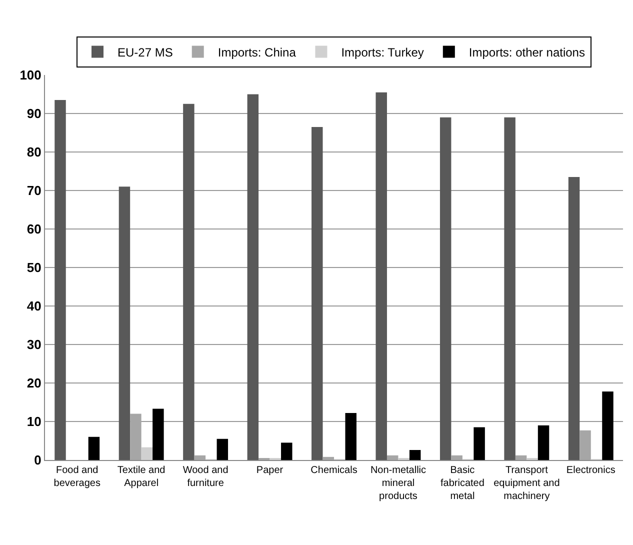 The width and height of the screenshot is (633, 545). I want to click on y-tick-label: 100, so click(31, 75).